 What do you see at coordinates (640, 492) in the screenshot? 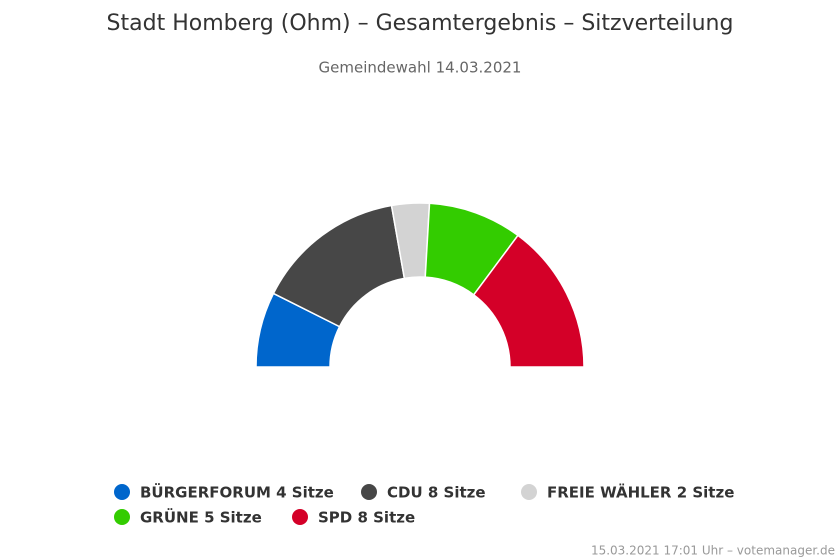
I see `legend-label: FREIE WÄHLER 2 Sitze` at bounding box center [640, 492].